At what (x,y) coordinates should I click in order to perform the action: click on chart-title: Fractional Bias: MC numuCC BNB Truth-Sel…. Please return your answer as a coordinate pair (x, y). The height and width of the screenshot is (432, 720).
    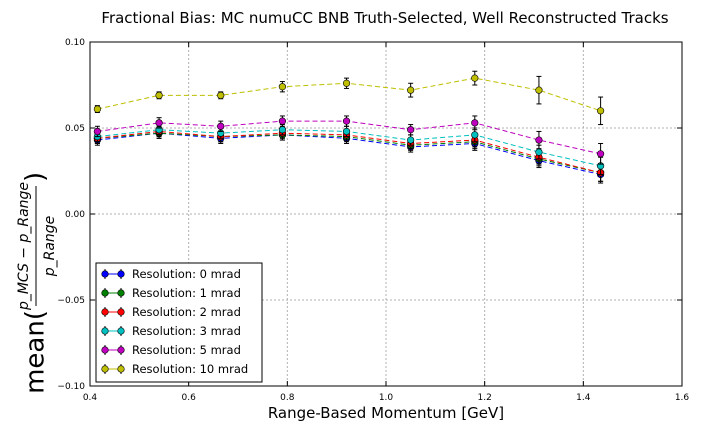
    Looking at the image, I should click on (384, 18).